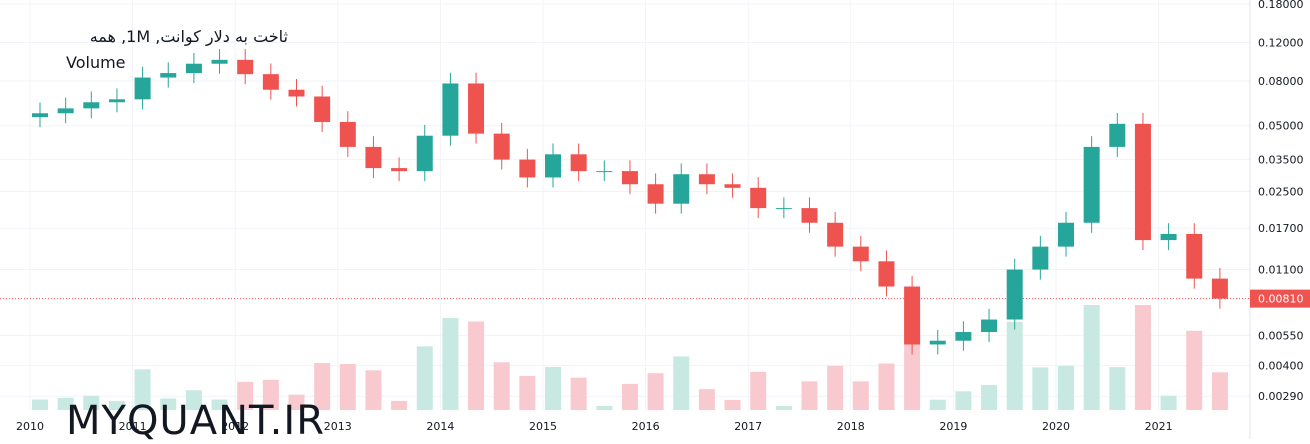  Describe the element at coordinates (235, 426) in the screenshot. I see `x-tick-label: 2012` at that location.